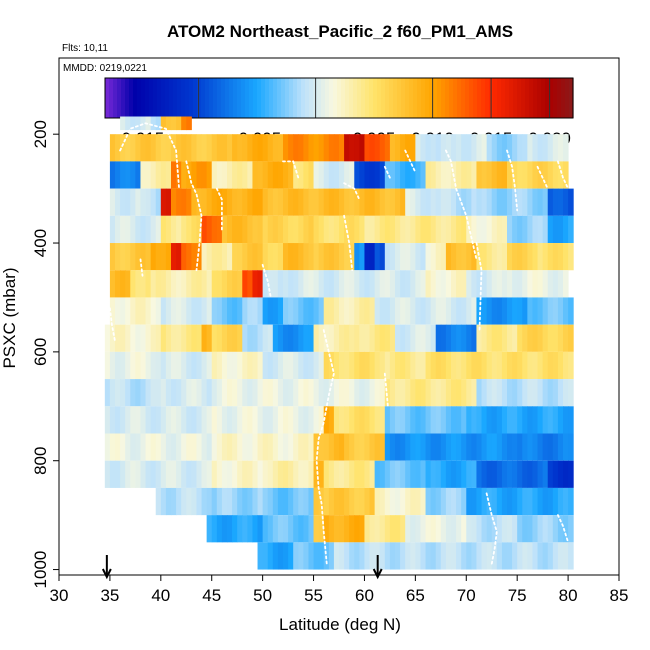 Image resolution: width=650 pixels, height=650 pixels. What do you see at coordinates (340, 31) in the screenshot?
I see `chart-title: ATOM2 Northeast_Pacific_2 f60_PM1_AMS` at bounding box center [340, 31].